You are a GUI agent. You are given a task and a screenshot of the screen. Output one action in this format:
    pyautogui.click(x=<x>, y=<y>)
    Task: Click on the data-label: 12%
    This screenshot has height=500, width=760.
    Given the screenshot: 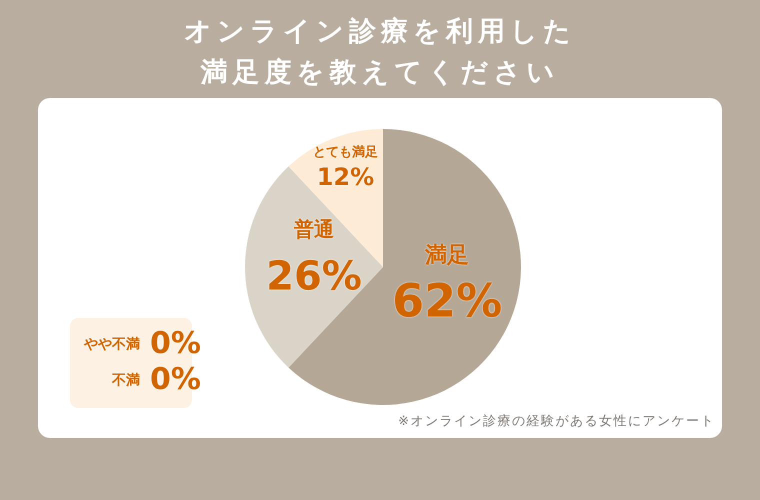 What is the action you would take?
    pyautogui.click(x=345, y=176)
    